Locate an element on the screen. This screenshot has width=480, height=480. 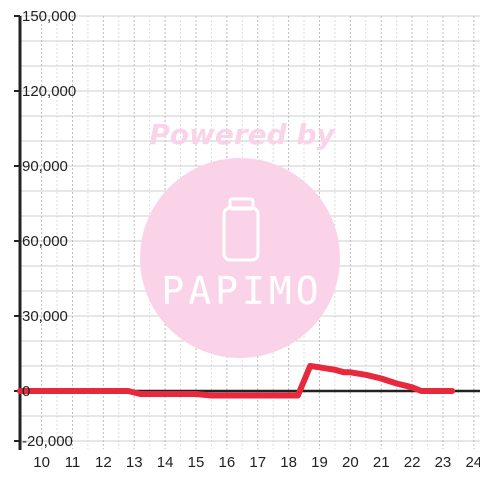
x-tick-label: 23 is located at coordinates (443, 462).